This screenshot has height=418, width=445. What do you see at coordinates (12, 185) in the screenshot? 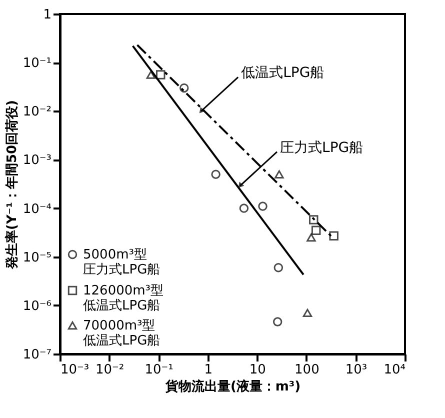
I see `y-axis-title: 発生率(Y⁻¹：年間50回荷役)` at bounding box center [12, 185].